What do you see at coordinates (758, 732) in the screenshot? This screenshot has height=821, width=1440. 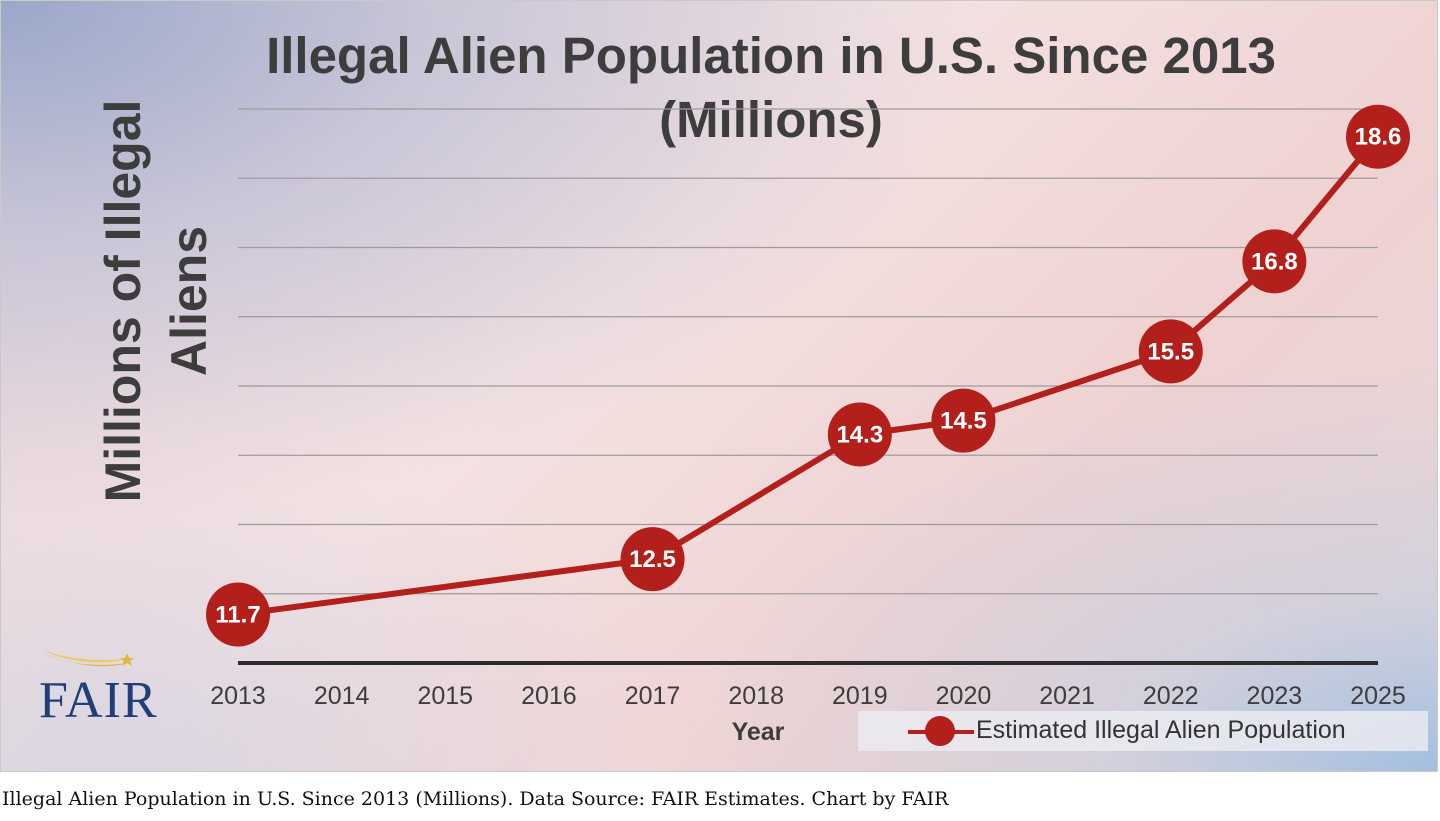 I see `x-axis-label: Year` at bounding box center [758, 732].